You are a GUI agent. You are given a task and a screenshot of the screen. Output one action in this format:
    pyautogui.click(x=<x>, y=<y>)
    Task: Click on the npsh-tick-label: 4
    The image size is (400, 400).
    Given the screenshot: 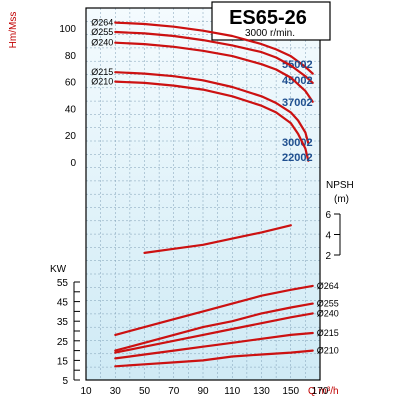 What is the action you would take?
    pyautogui.click(x=328, y=236)
    